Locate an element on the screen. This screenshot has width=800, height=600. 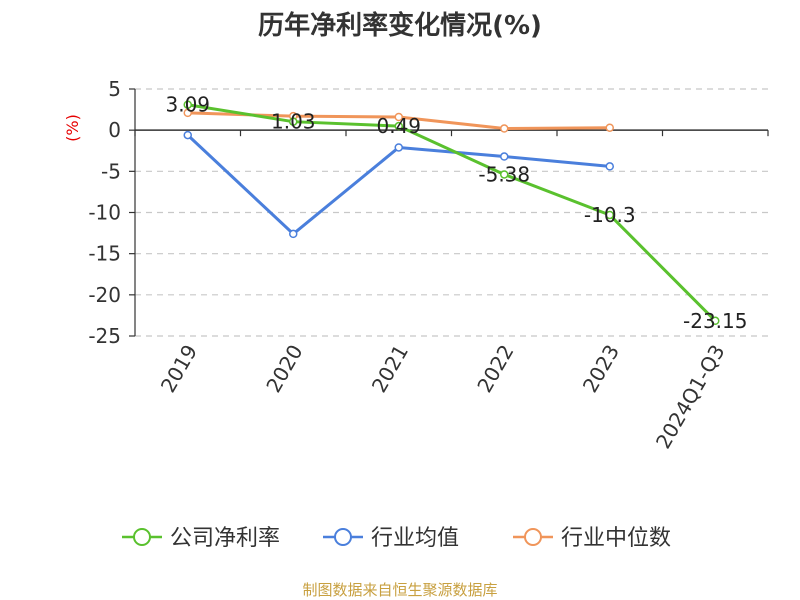
y-tick-label: 5 is located at coordinates (114, 89).